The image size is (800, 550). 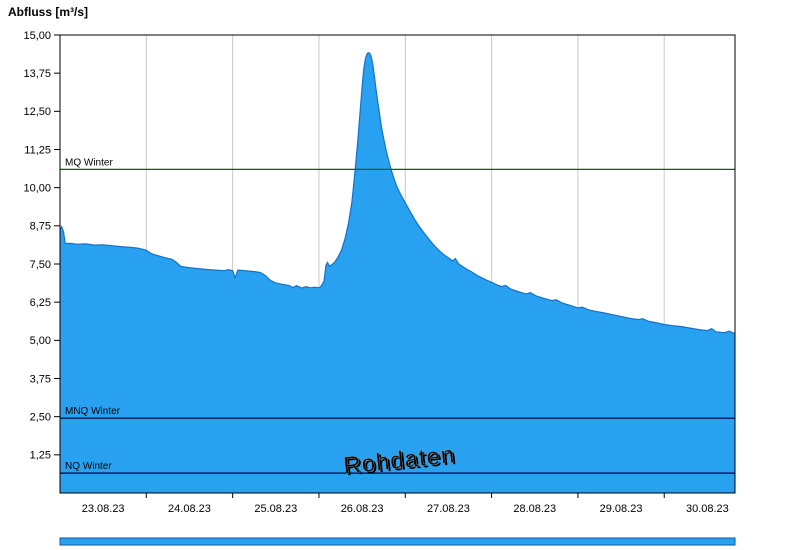 I want to click on y-tick-label: 13,75, so click(x=37, y=74).